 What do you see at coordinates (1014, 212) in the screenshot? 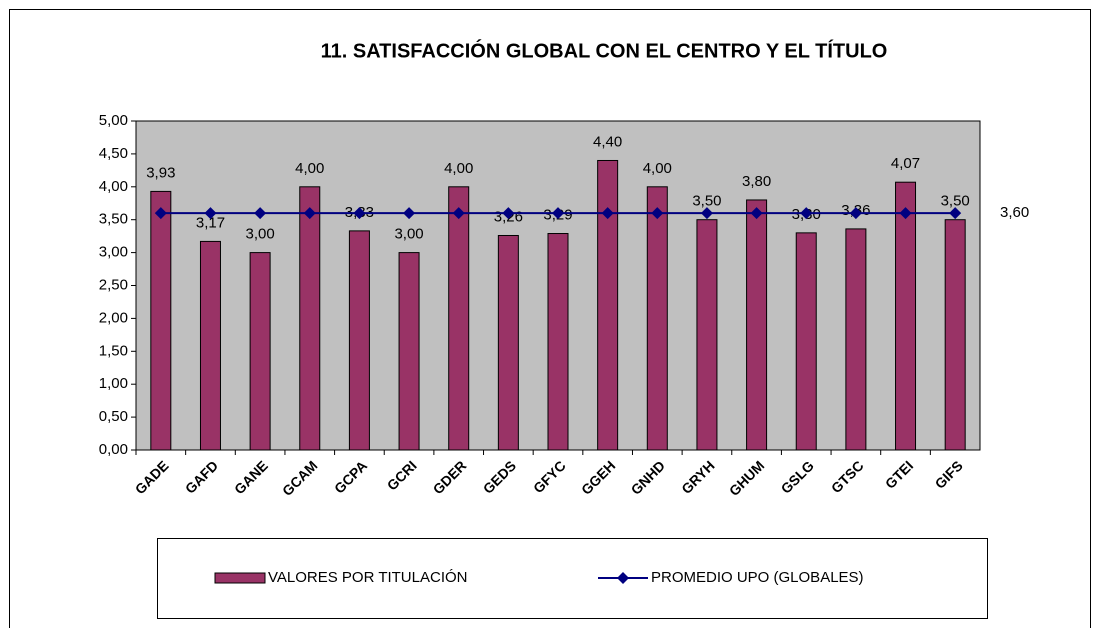
I see `value-label: 3,60` at bounding box center [1014, 212].